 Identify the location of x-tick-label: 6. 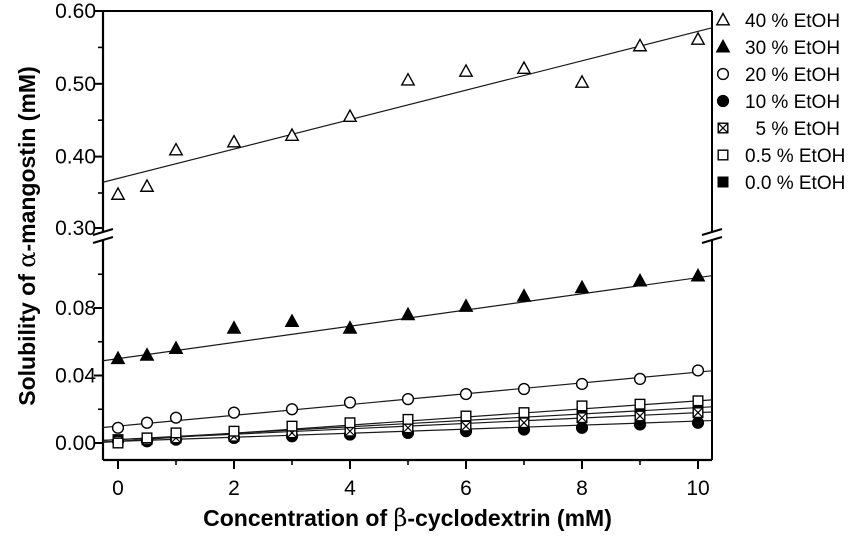
(466, 488).